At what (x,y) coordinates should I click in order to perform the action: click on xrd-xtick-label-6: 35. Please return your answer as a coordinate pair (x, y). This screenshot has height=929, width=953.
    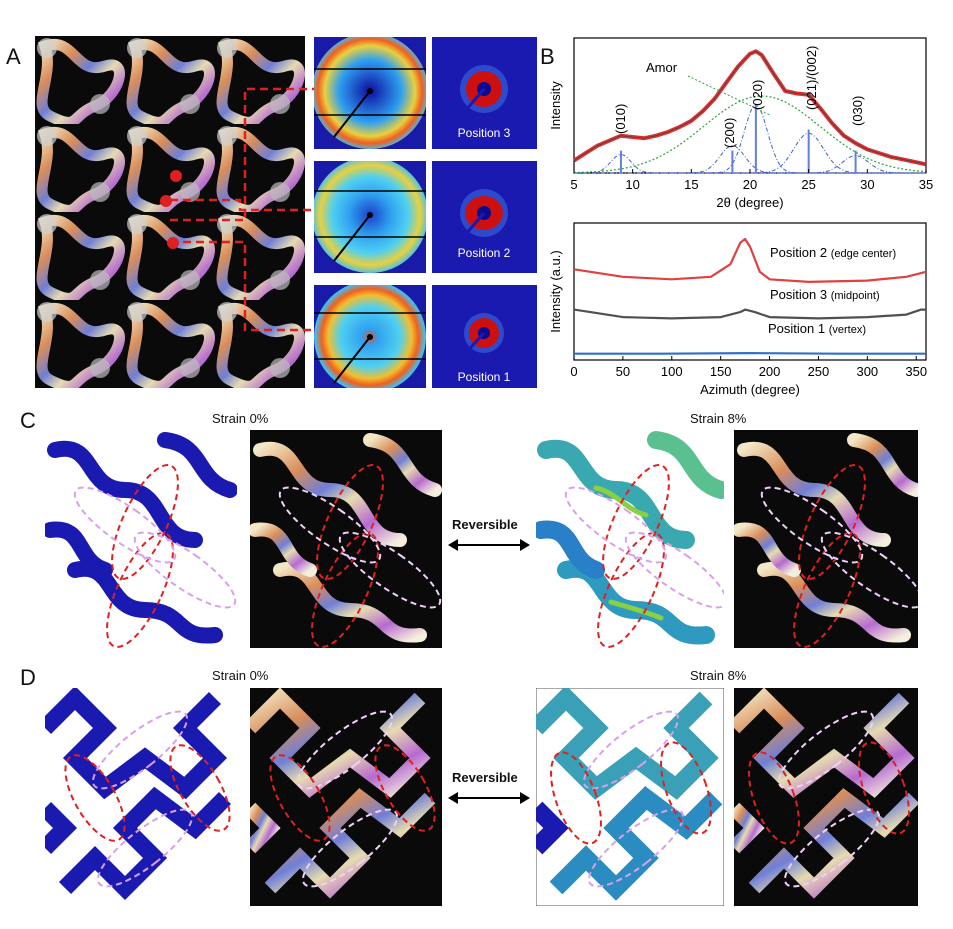
    Looking at the image, I should click on (926, 184).